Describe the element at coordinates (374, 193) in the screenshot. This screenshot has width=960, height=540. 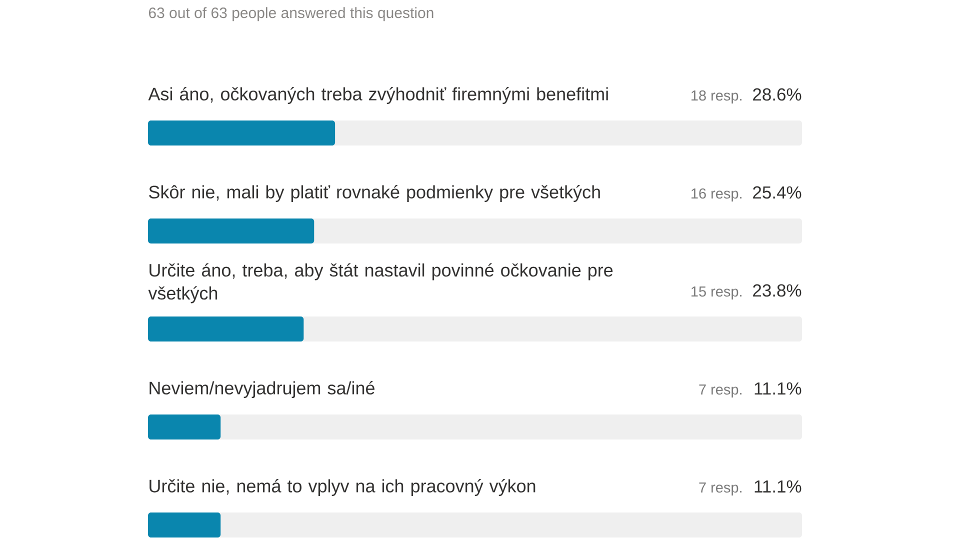
I see `y-tick-label: Skôr nie, mali by platiť rovnaké podmienky pre všetkých` at that location.